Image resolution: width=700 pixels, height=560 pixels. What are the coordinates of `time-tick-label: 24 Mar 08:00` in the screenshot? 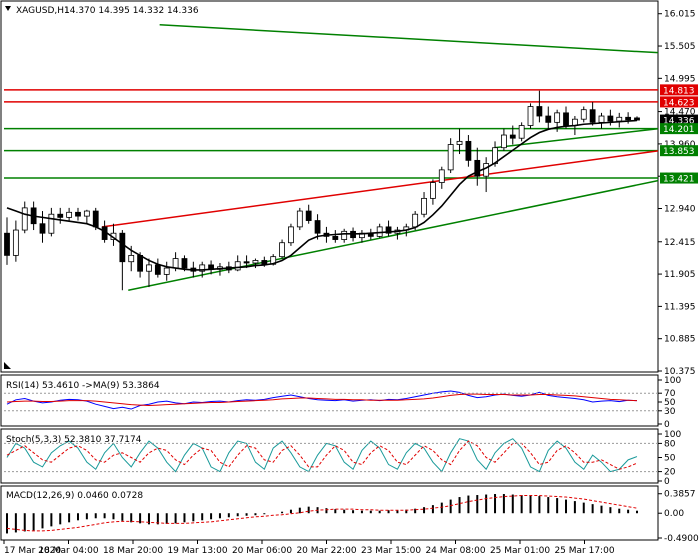 It's located at (455, 551).